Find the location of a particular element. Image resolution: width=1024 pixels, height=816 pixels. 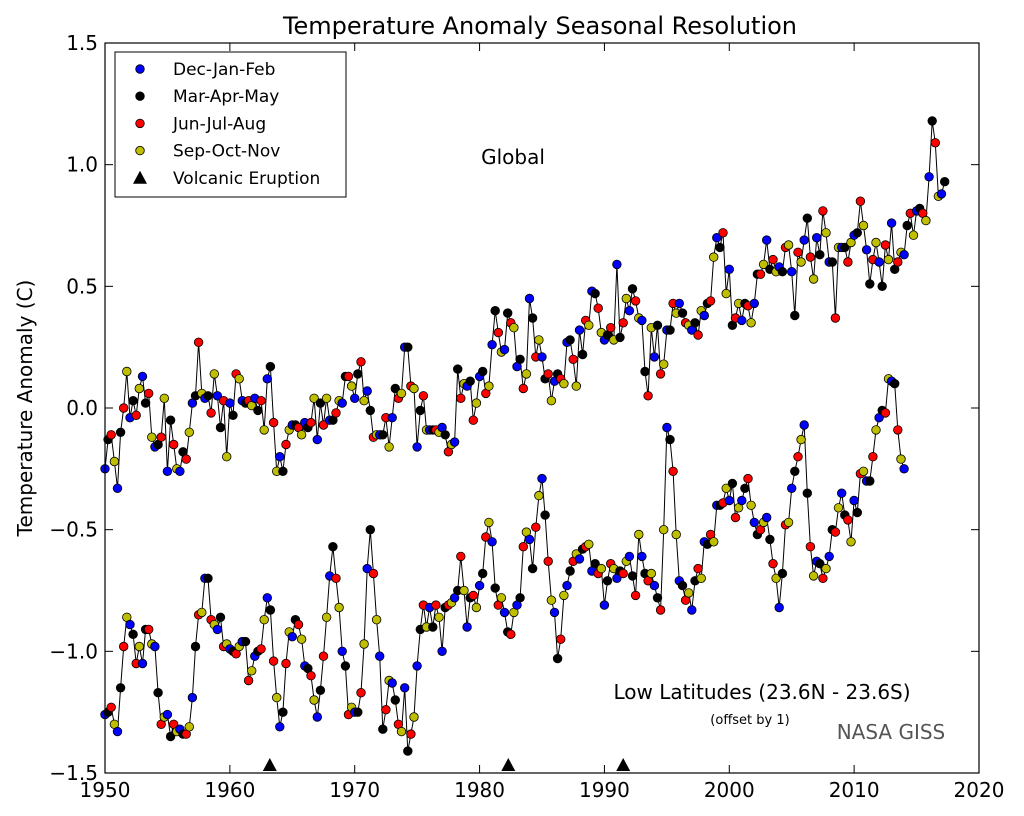

legend-label: Sep-Oct-Nov is located at coordinates (226, 152).